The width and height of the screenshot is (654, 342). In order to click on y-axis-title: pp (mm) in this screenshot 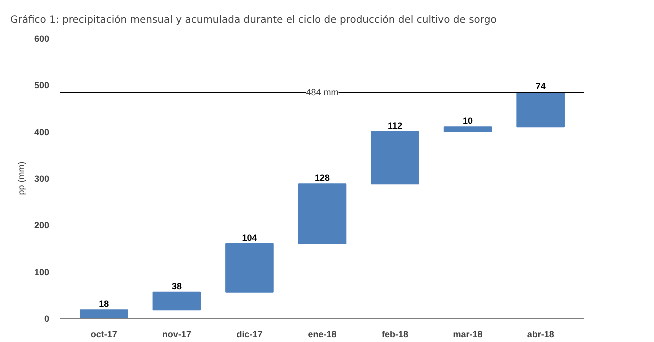, I will do `click(21, 179)`.